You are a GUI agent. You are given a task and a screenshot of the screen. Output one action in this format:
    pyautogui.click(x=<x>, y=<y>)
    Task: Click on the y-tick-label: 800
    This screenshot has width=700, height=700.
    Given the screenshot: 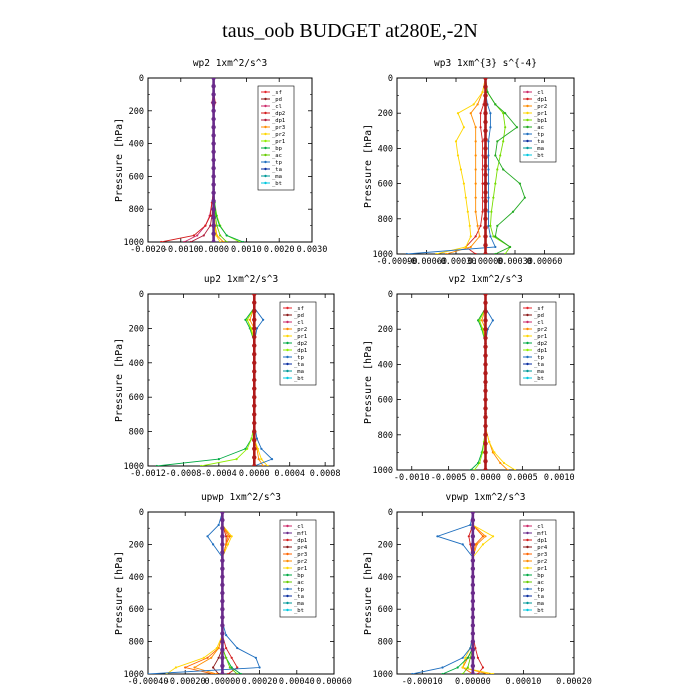 What is the action you would take?
    pyautogui.click(x=136, y=210)
    